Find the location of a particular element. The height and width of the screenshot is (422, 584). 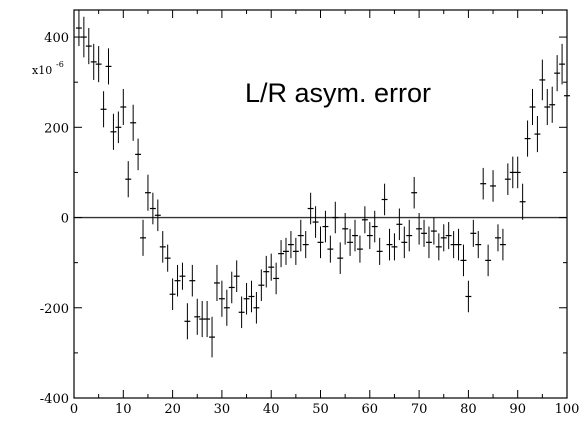

x-tick-label: 100 is located at coordinates (567, 409).